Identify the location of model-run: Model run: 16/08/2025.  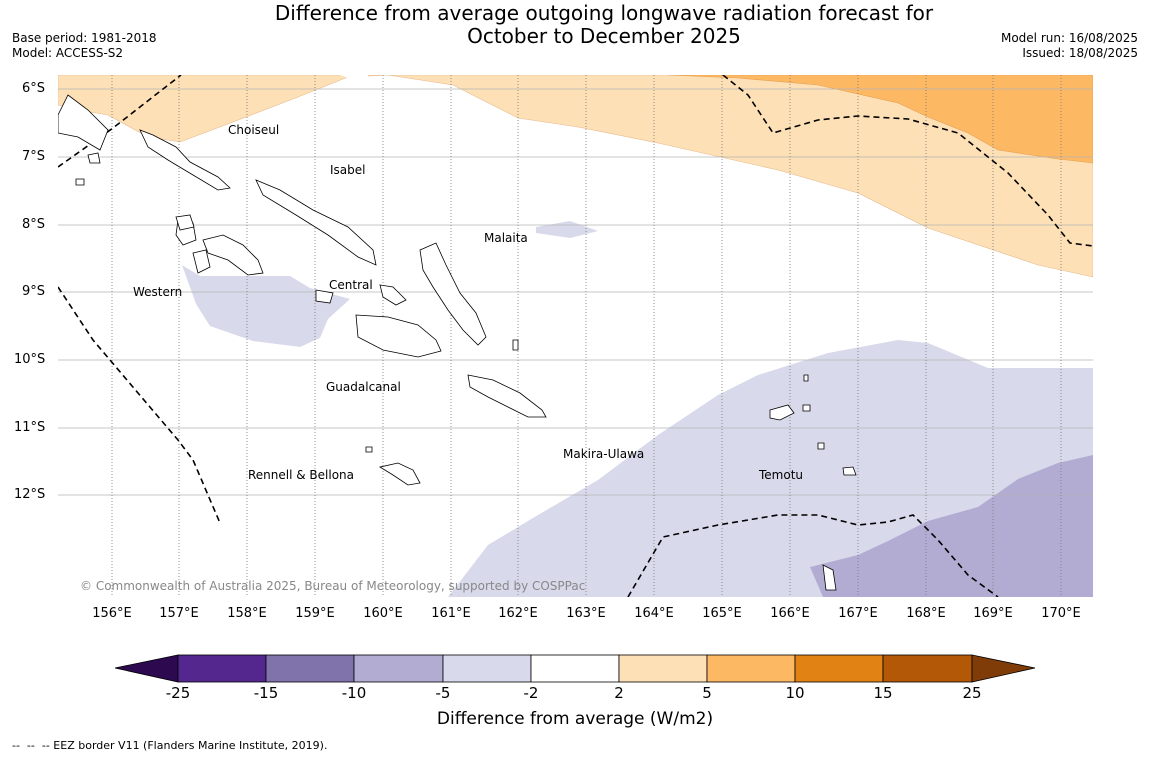
(1069, 38).